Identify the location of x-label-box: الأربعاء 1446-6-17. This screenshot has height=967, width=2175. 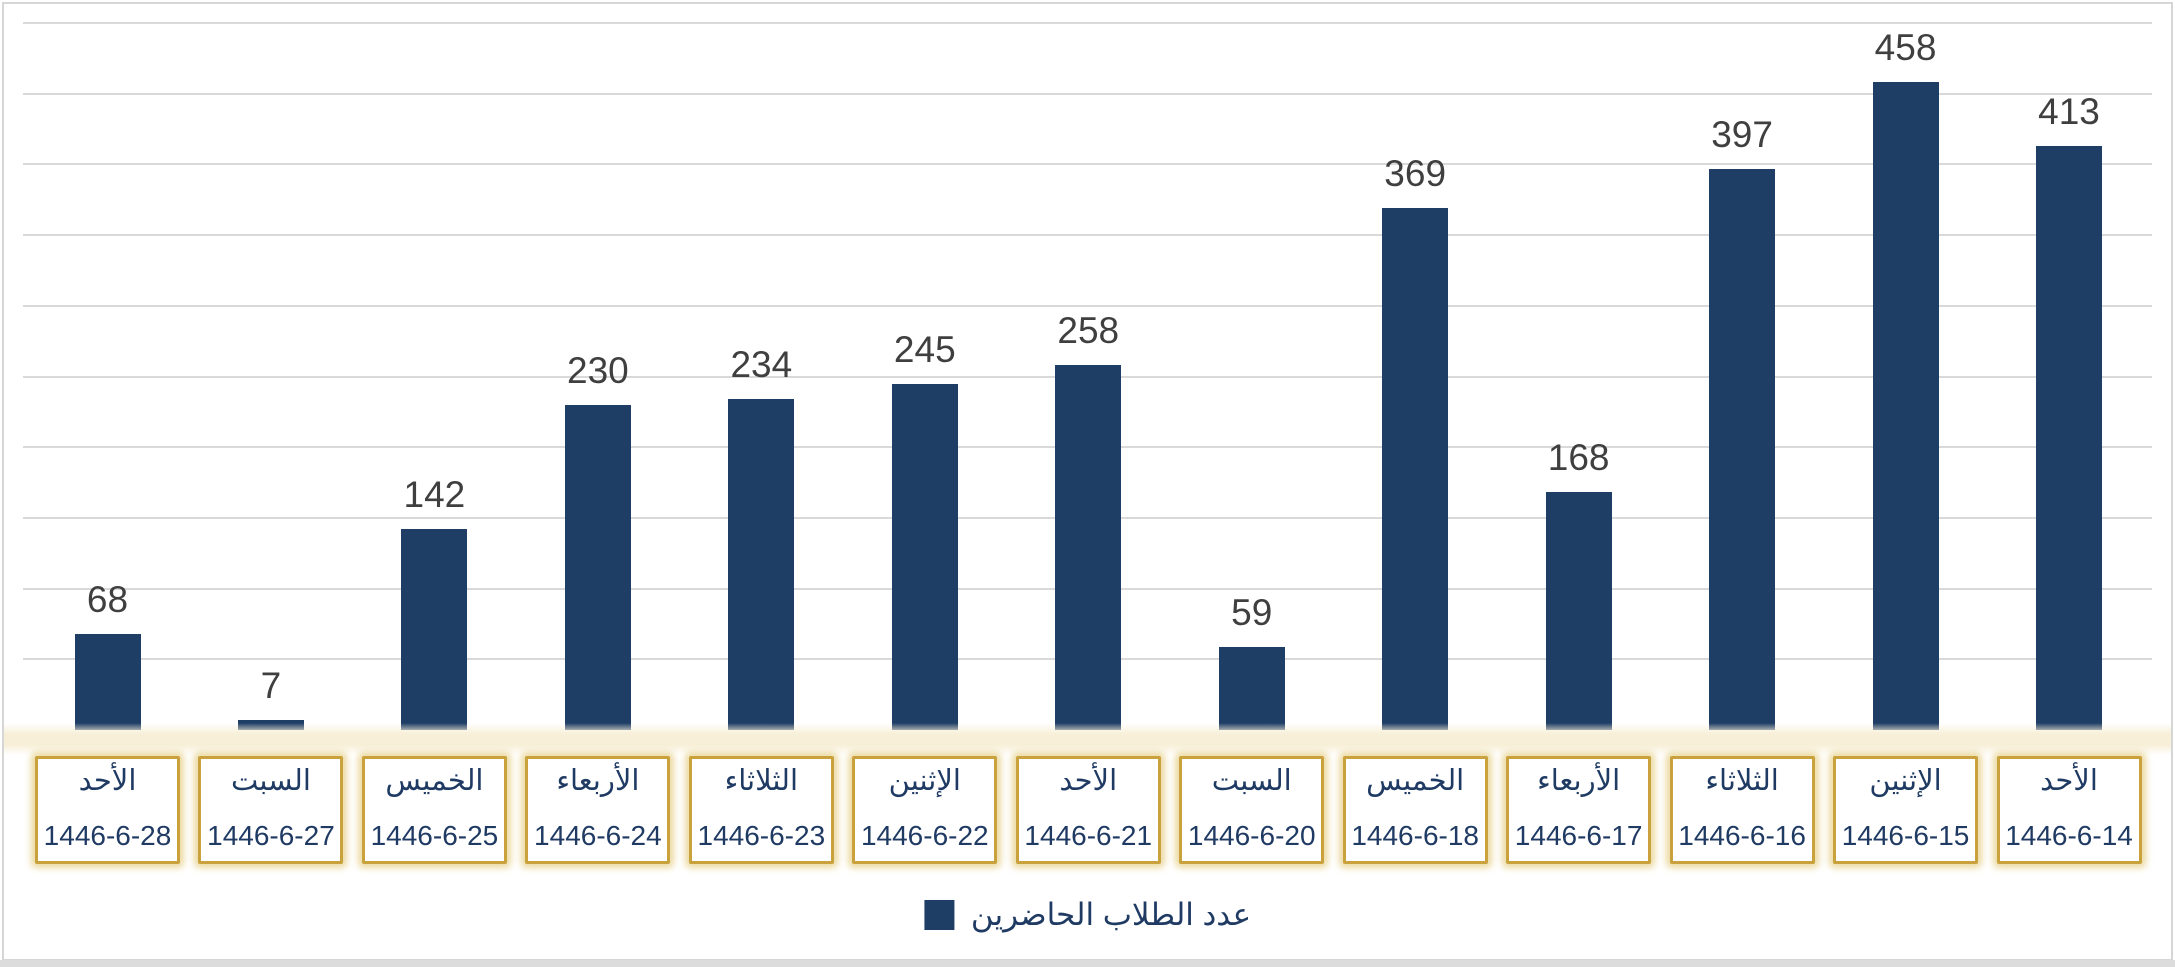
(1579, 810).